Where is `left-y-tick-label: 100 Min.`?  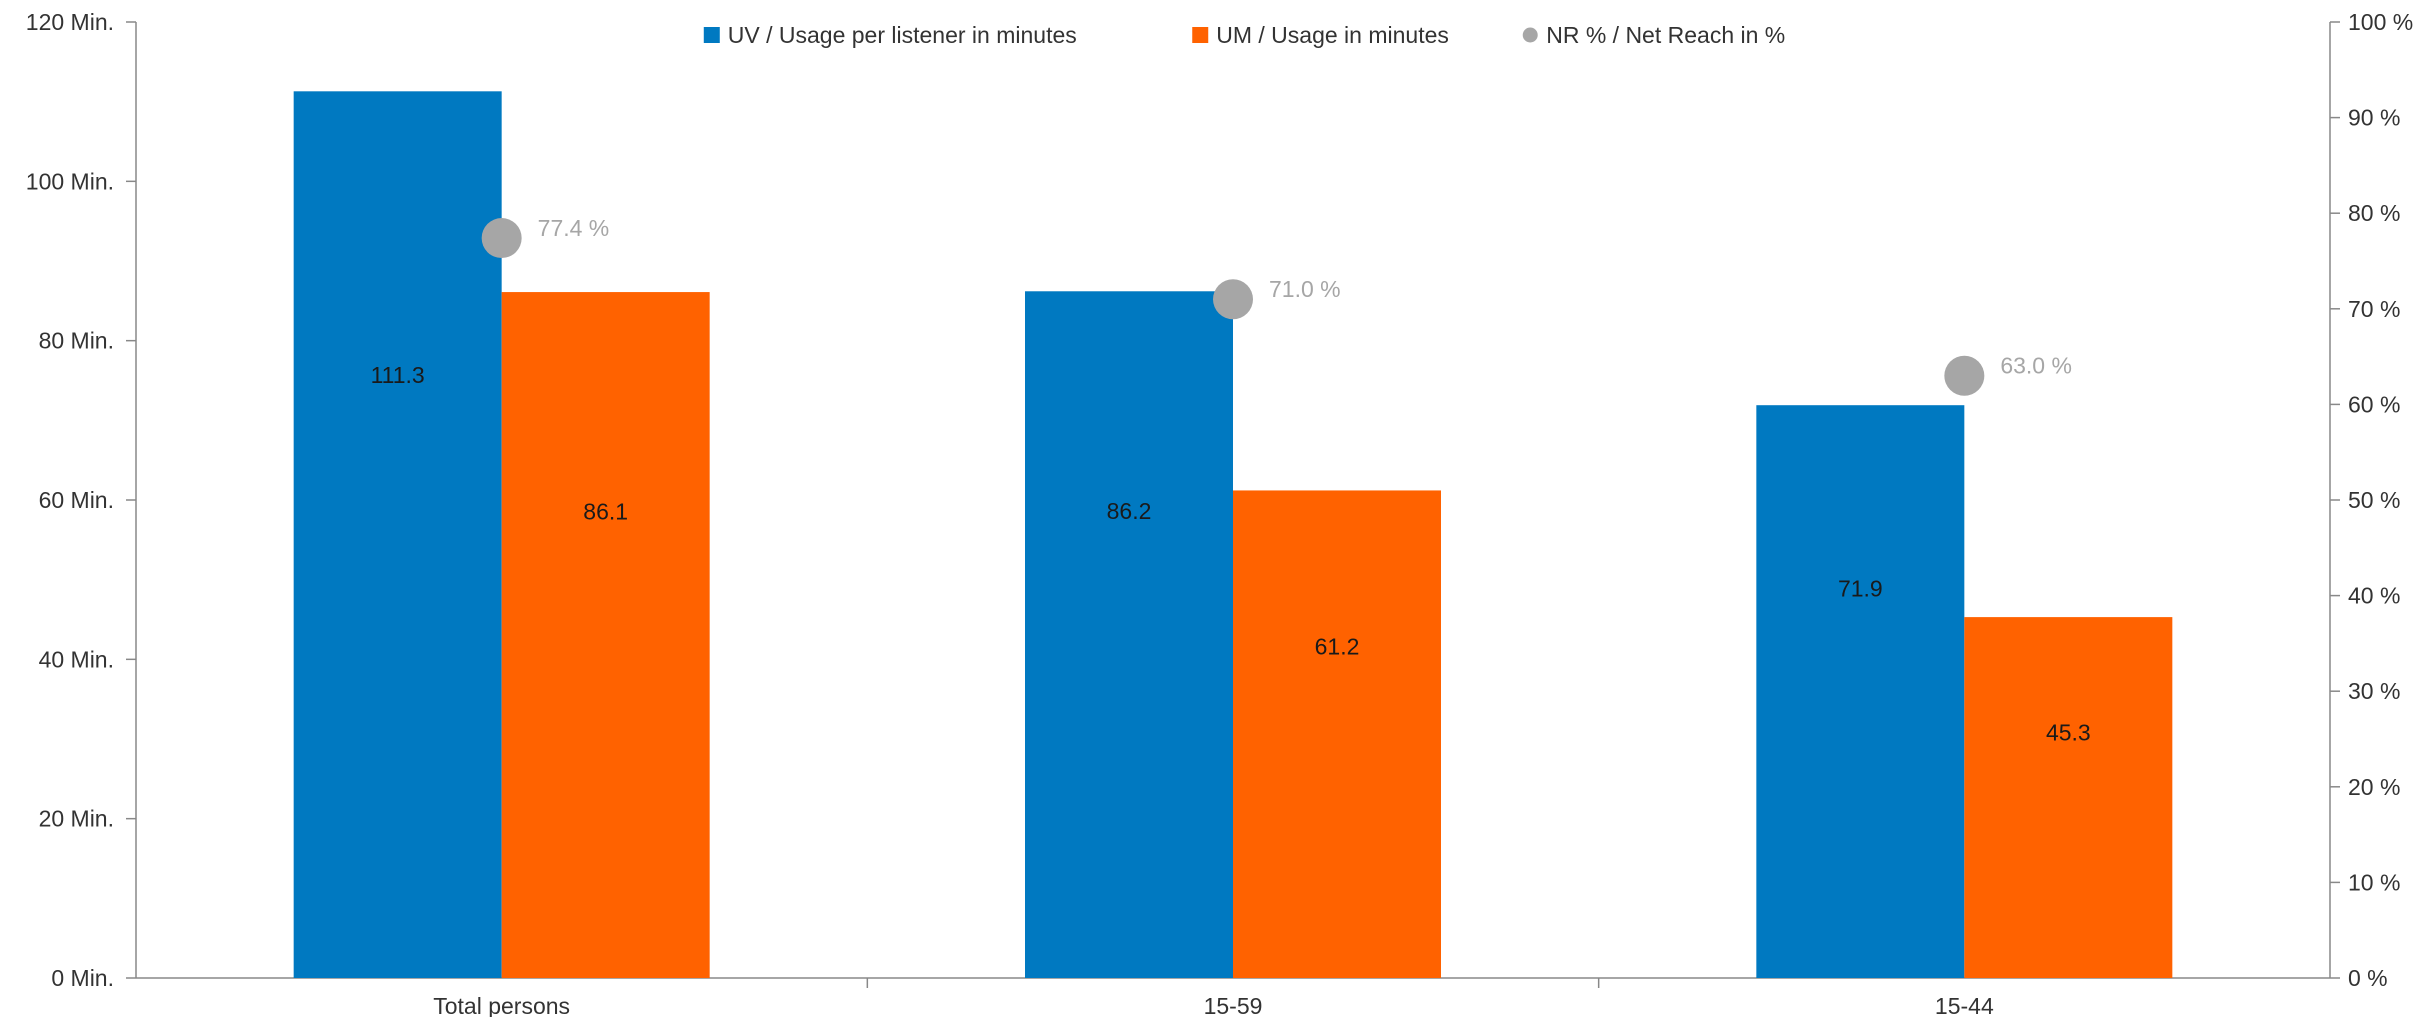
left-y-tick-label: 100 Min. is located at coordinates (70, 181).